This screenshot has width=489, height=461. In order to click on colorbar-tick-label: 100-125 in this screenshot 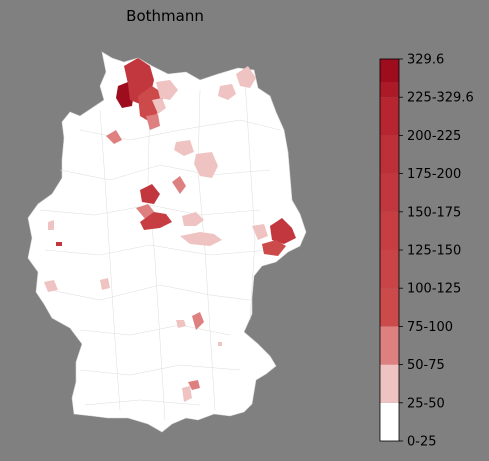, I will do `click(434, 289)`.